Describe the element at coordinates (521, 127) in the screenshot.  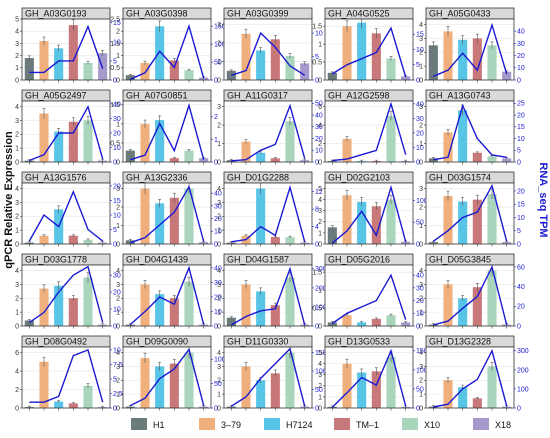
I see `tick-label-right: 15` at that location.